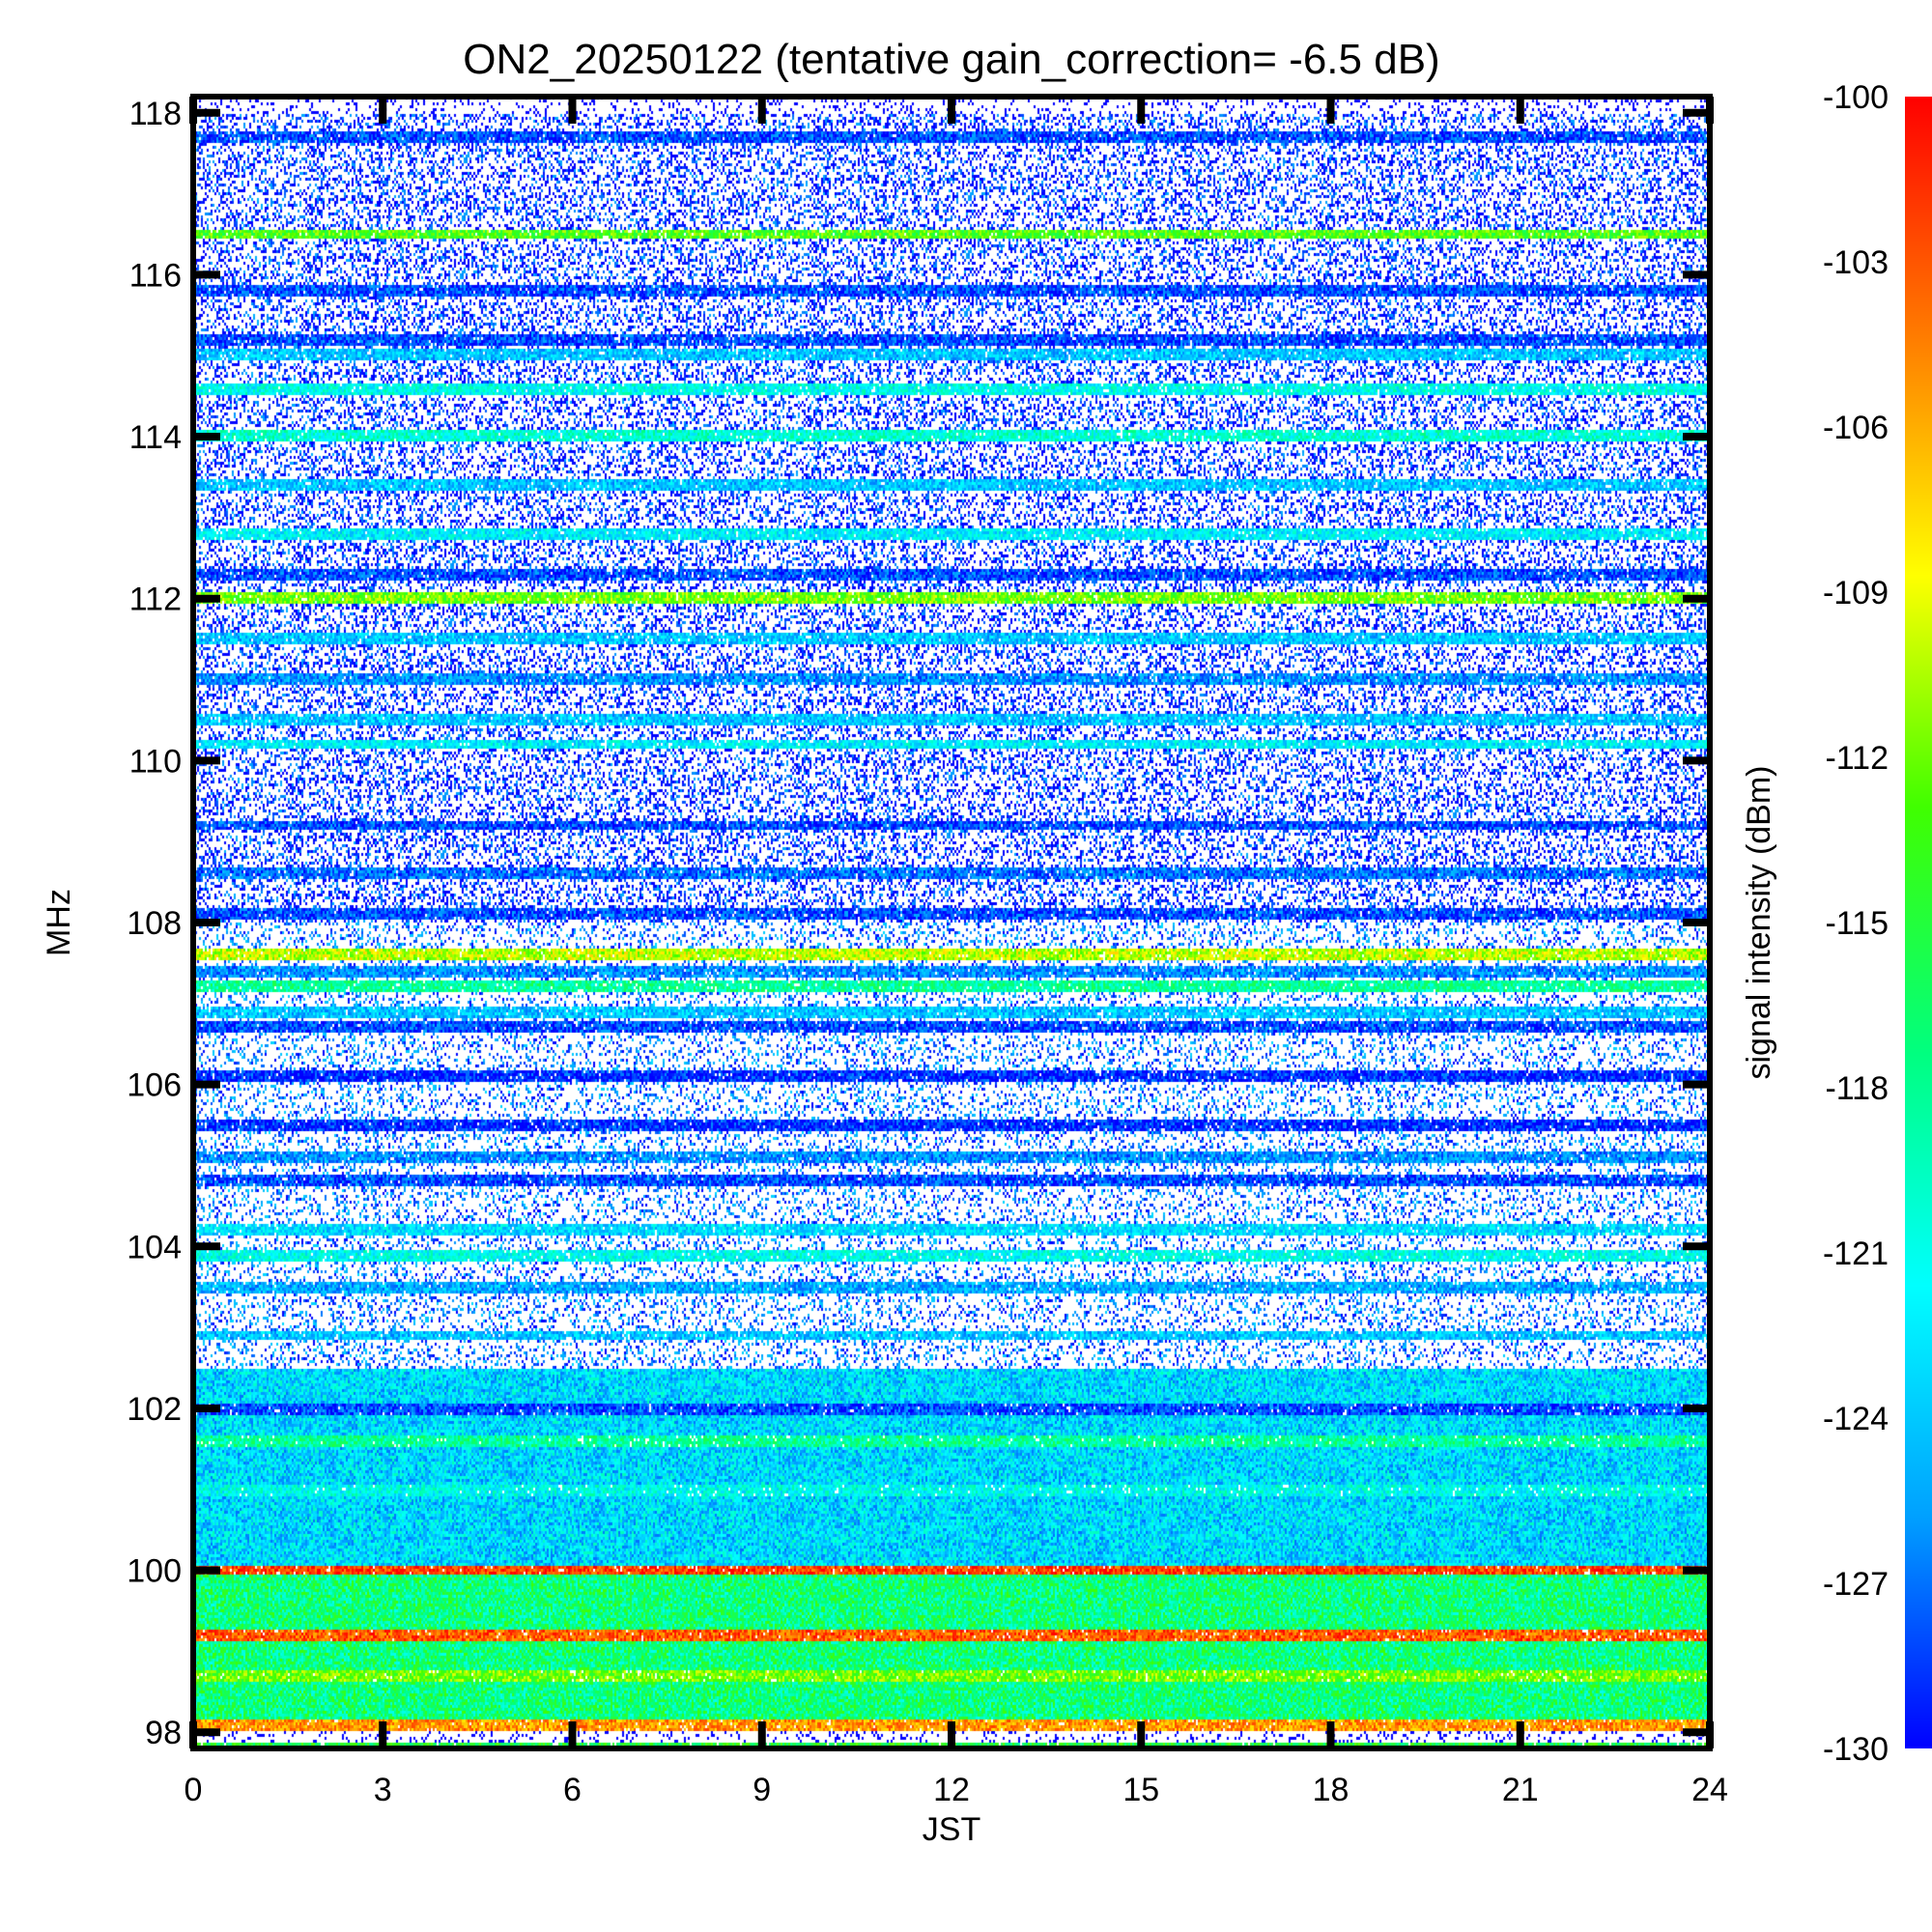 This screenshot has width=1932, height=1932. Describe the element at coordinates (155, 761) in the screenshot. I see `y-tick-label: 110` at that location.